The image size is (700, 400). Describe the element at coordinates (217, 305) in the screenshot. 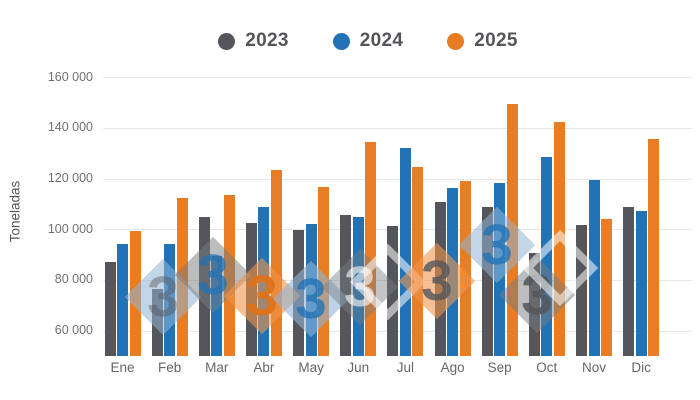

I see `bar-2024-Mar` at that location.